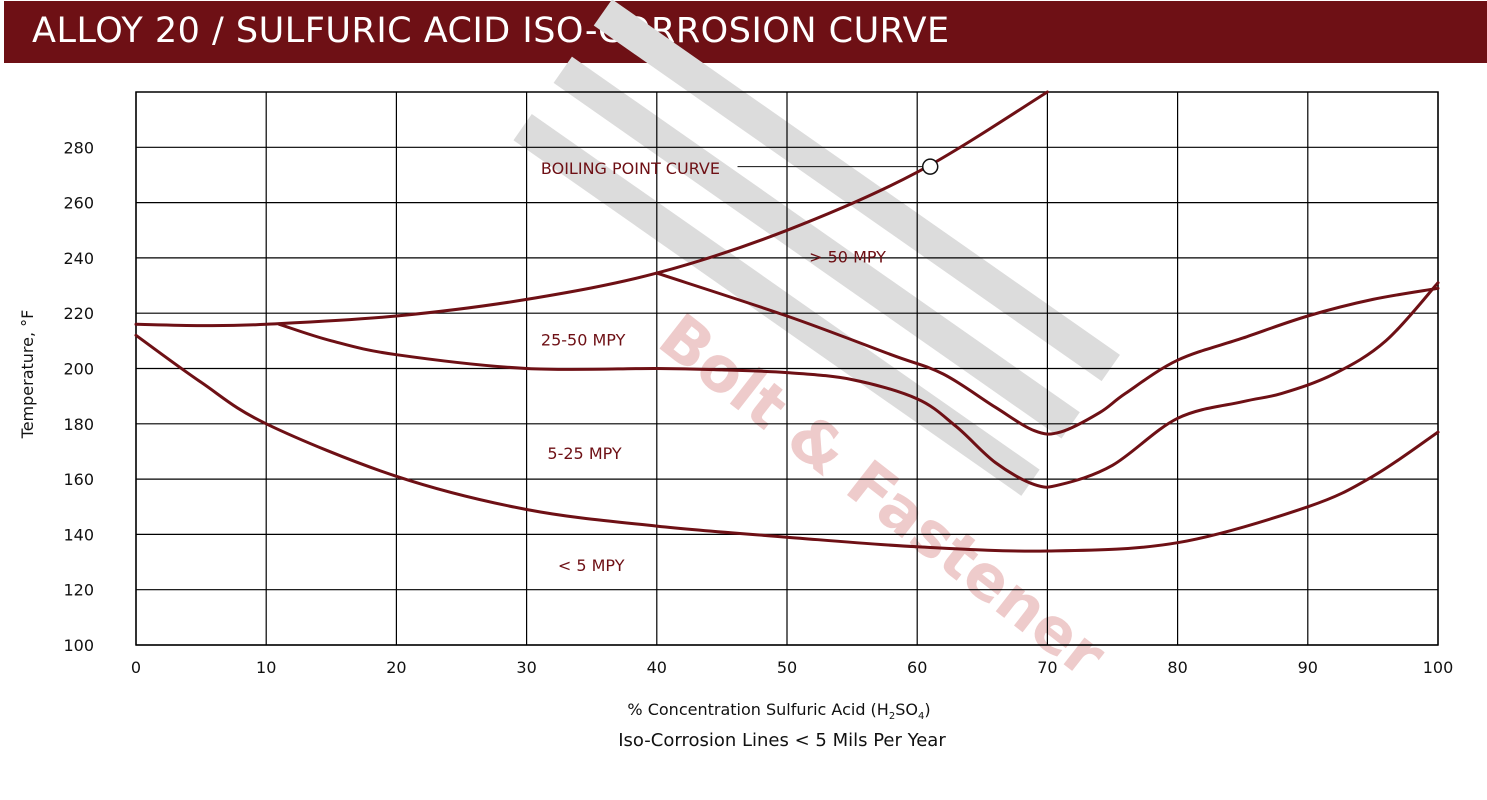 The height and width of the screenshot is (800, 1487). I want to click on region-label: 25-50 MPY, so click(583, 339).